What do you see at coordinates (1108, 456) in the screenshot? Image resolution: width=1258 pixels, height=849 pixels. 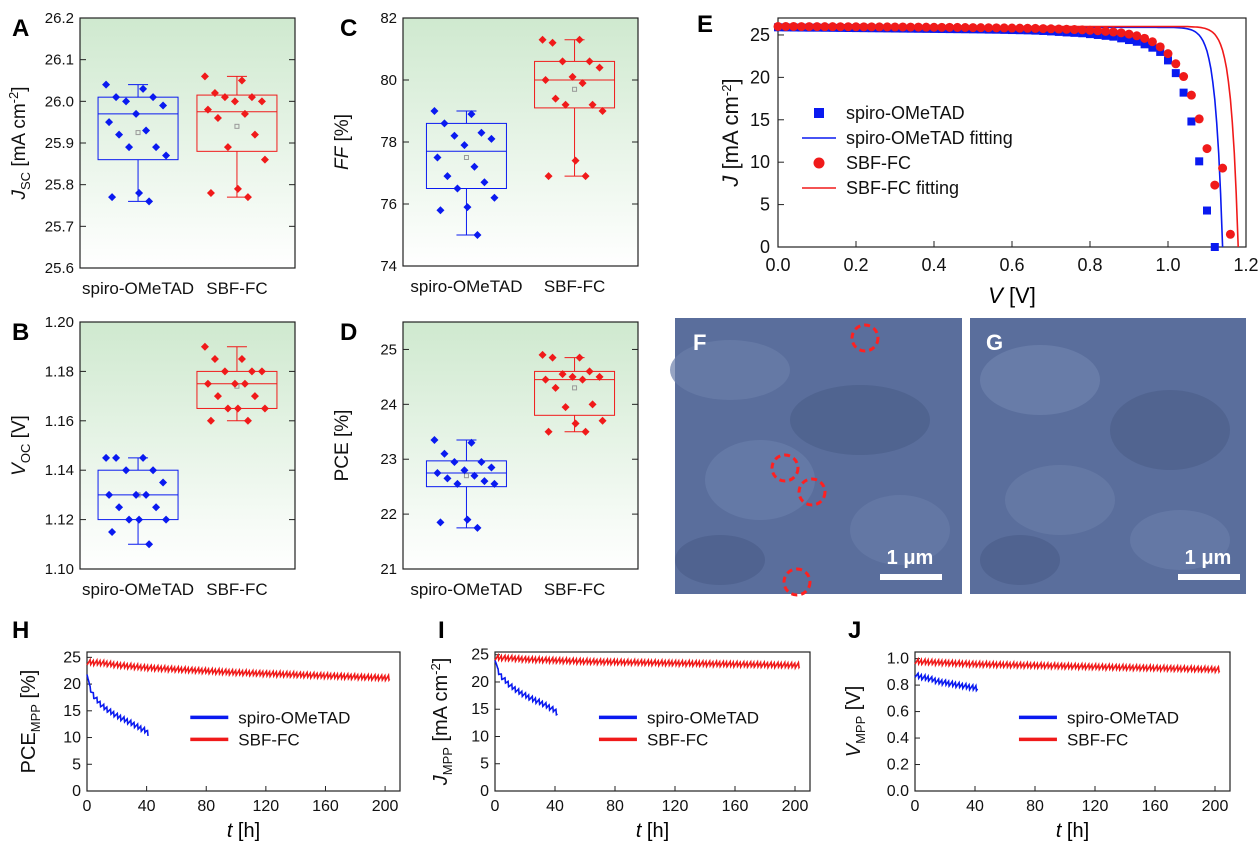 I see `sem-image-g: G 1 μm` at bounding box center [1108, 456].